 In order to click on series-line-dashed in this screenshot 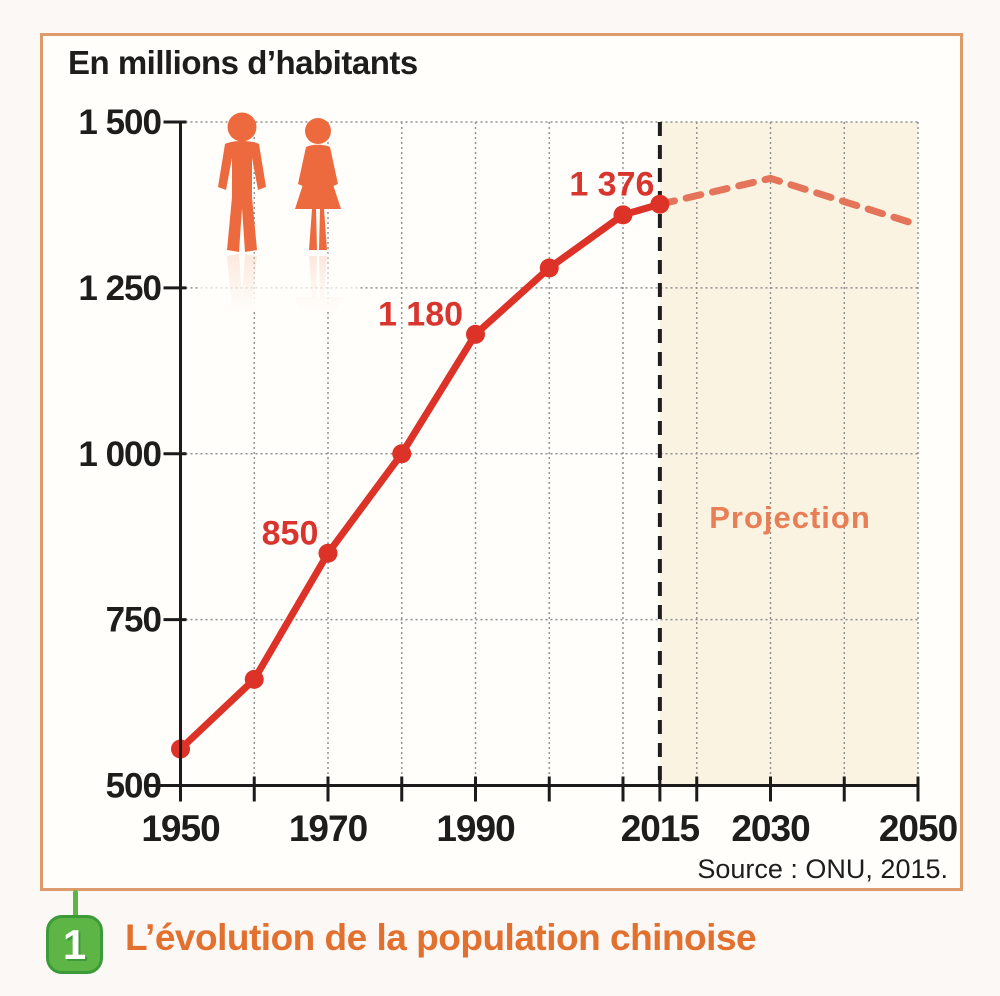, I will do `click(789, 201)`.